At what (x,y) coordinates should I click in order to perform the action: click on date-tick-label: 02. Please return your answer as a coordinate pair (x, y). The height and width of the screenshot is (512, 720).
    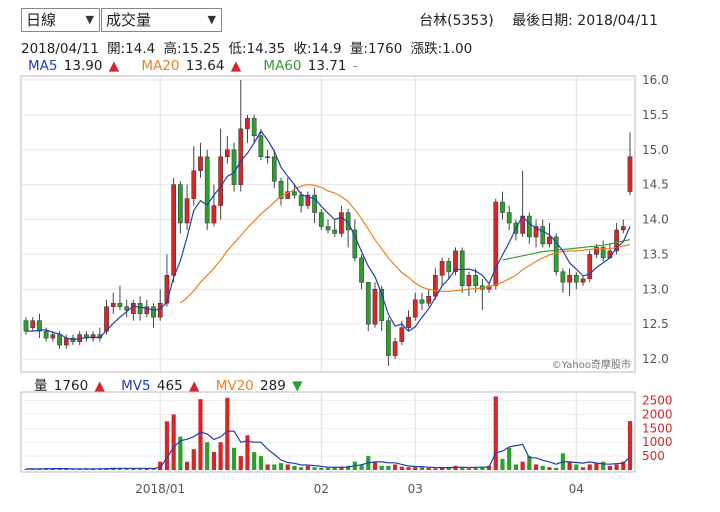
    Looking at the image, I should click on (321, 489).